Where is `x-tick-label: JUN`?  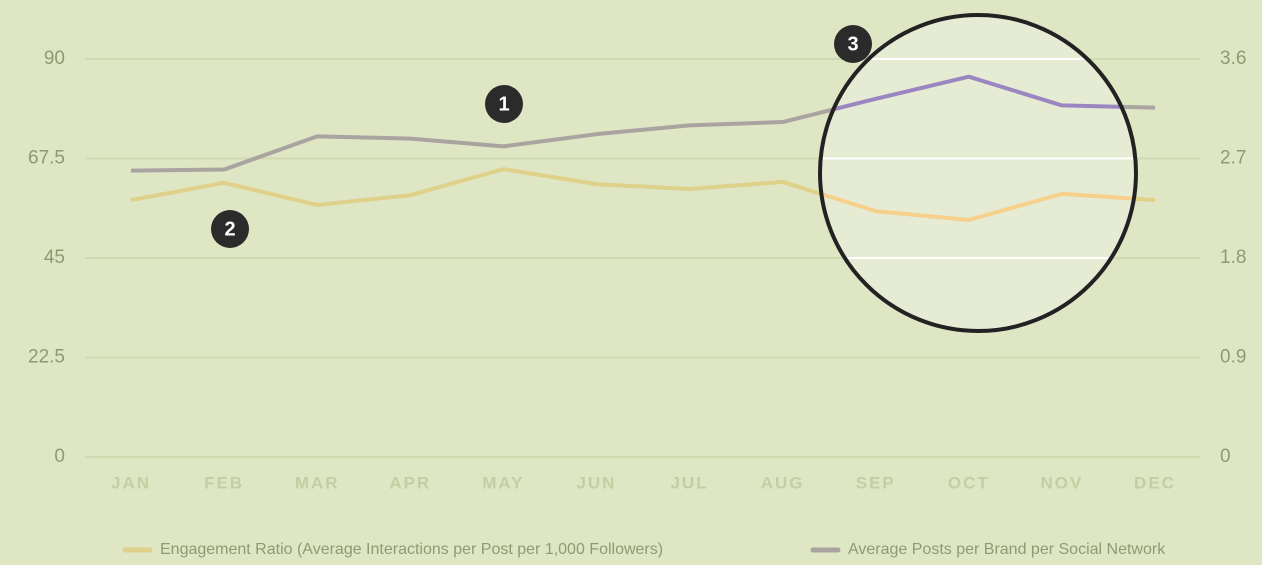
x-tick-label: JUN is located at coordinates (596, 482).